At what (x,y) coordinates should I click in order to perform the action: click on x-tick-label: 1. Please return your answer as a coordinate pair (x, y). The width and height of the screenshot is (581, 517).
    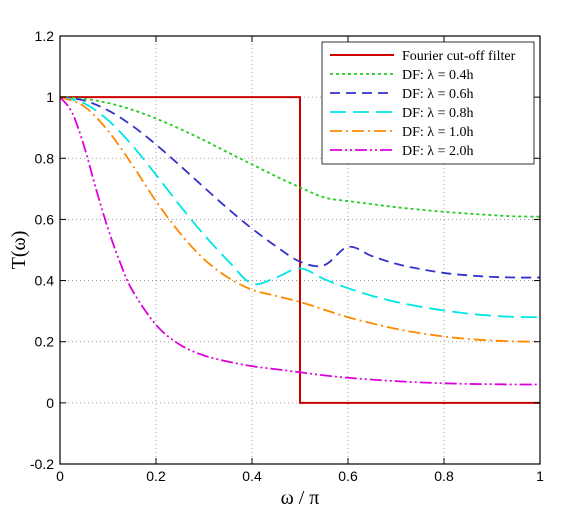
    Looking at the image, I should click on (540, 476).